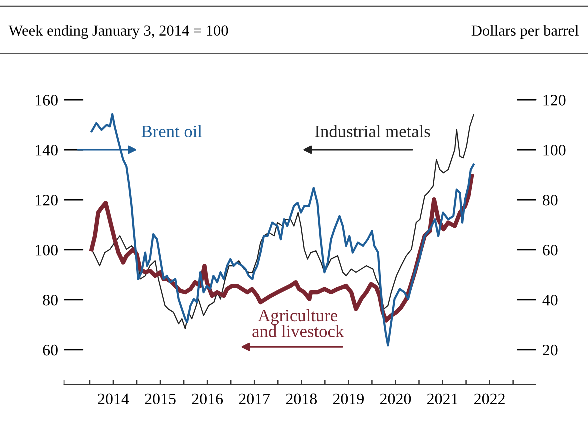  What do you see at coordinates (348, 399) in the screenshot?
I see `x-tick-label: 2019` at bounding box center [348, 399].